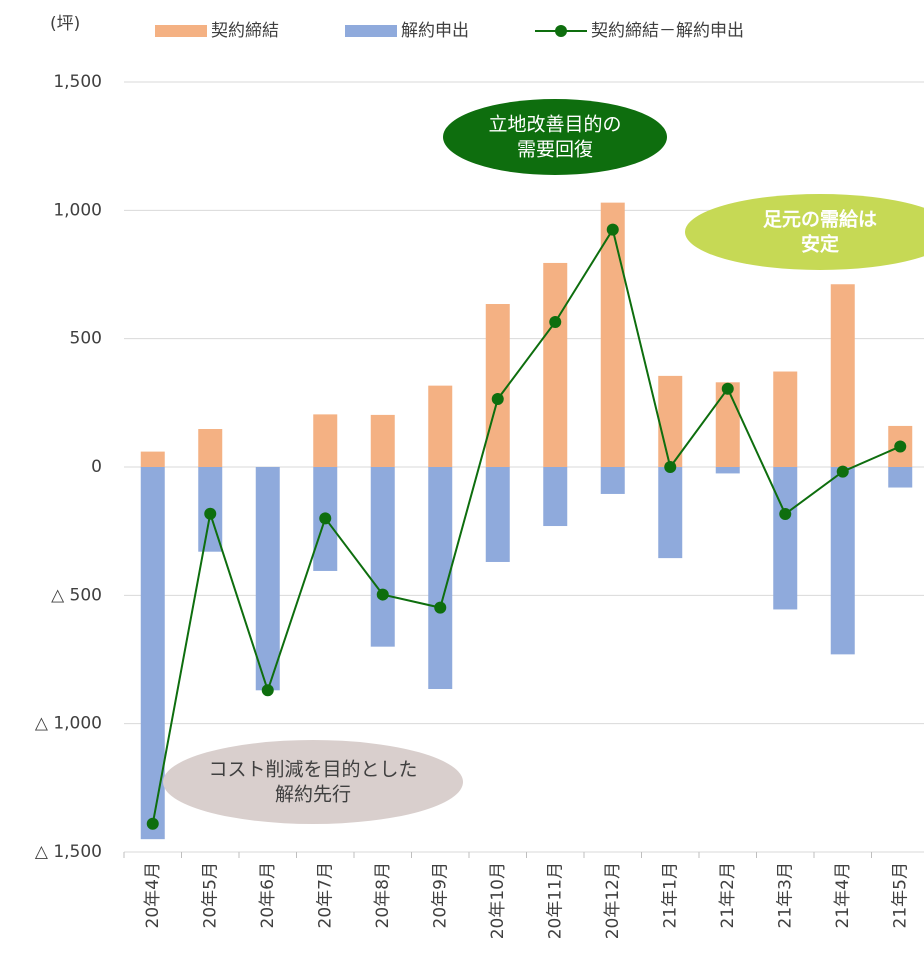 The height and width of the screenshot is (965, 924). I want to click on y-tick-label: △ 1,000, so click(68, 724).